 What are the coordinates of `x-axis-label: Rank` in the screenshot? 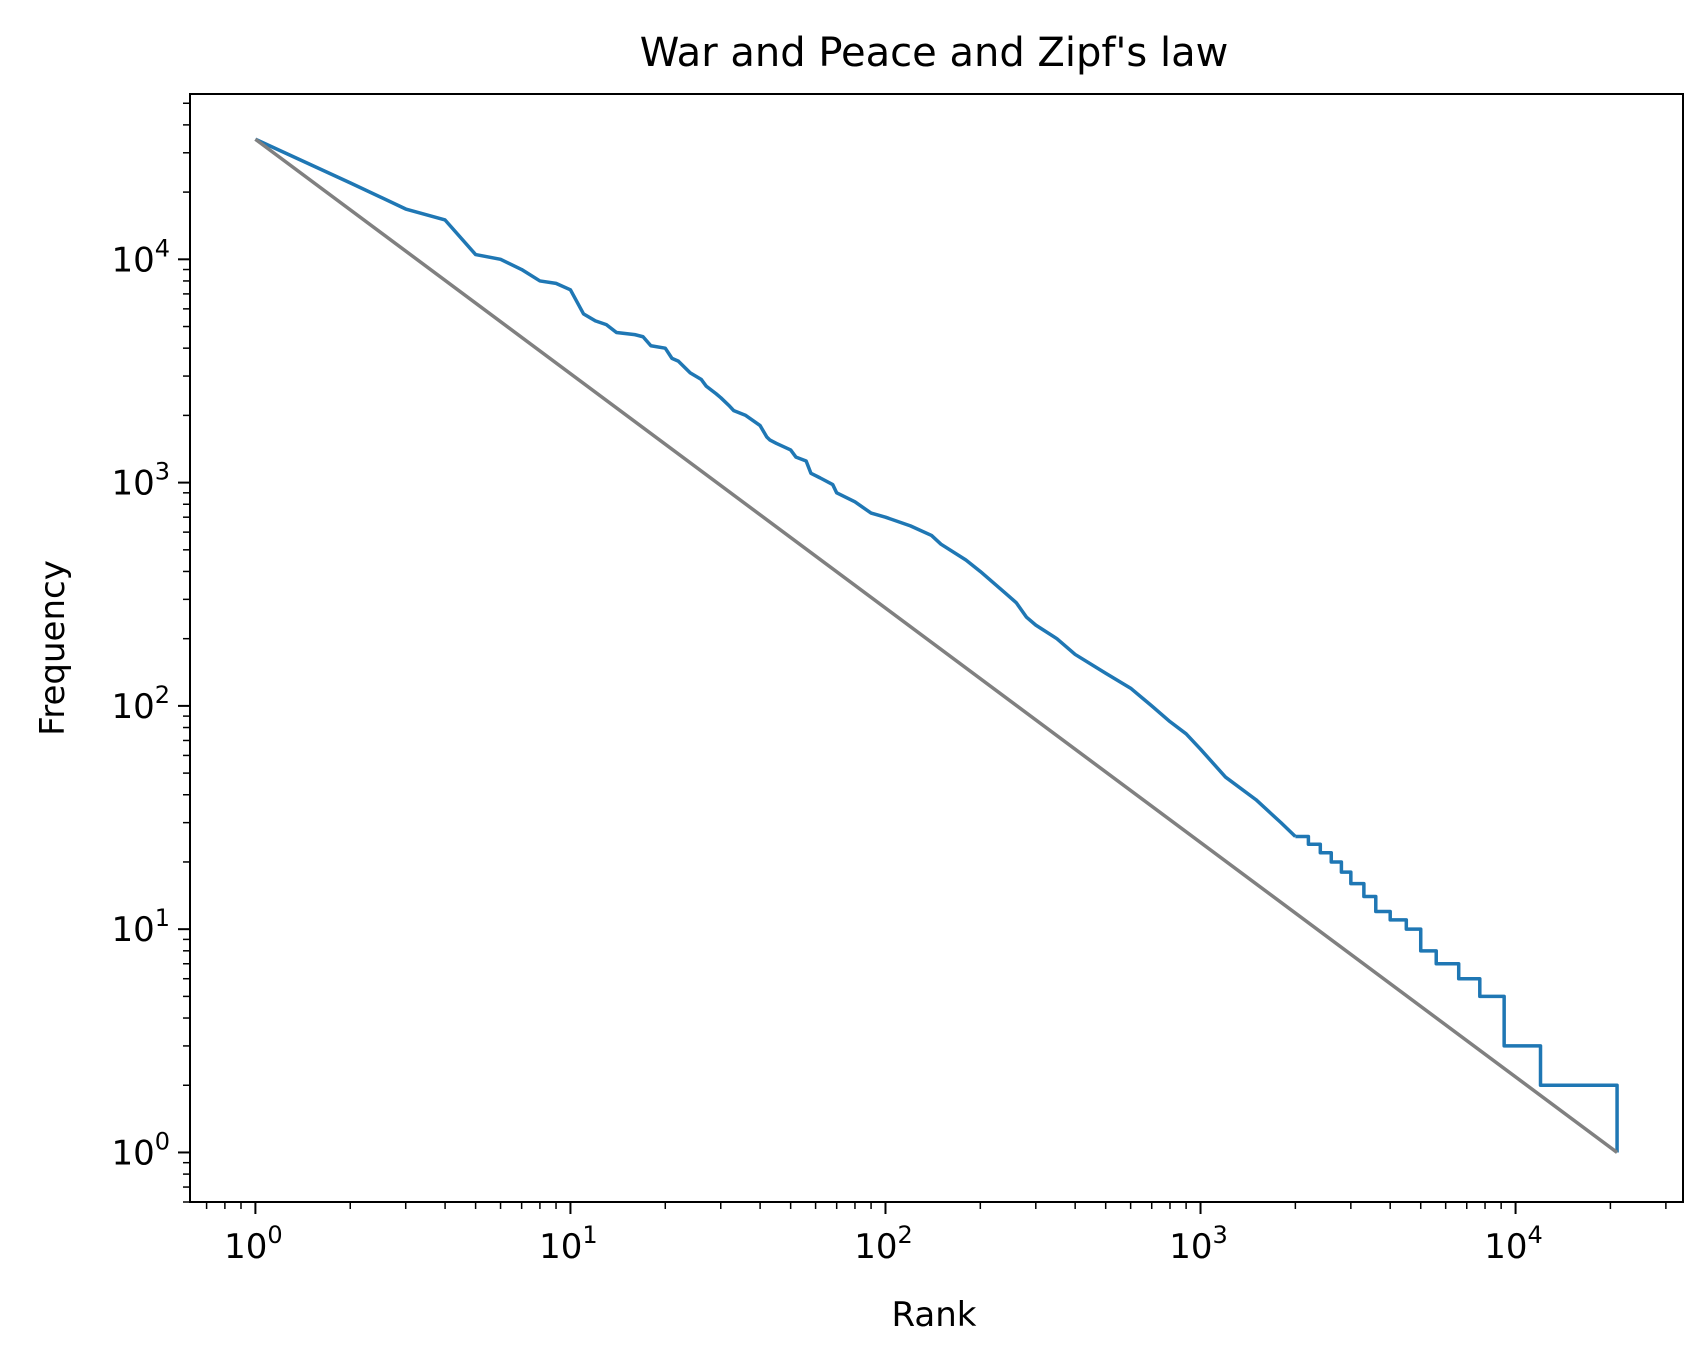 It's located at (934, 1315).